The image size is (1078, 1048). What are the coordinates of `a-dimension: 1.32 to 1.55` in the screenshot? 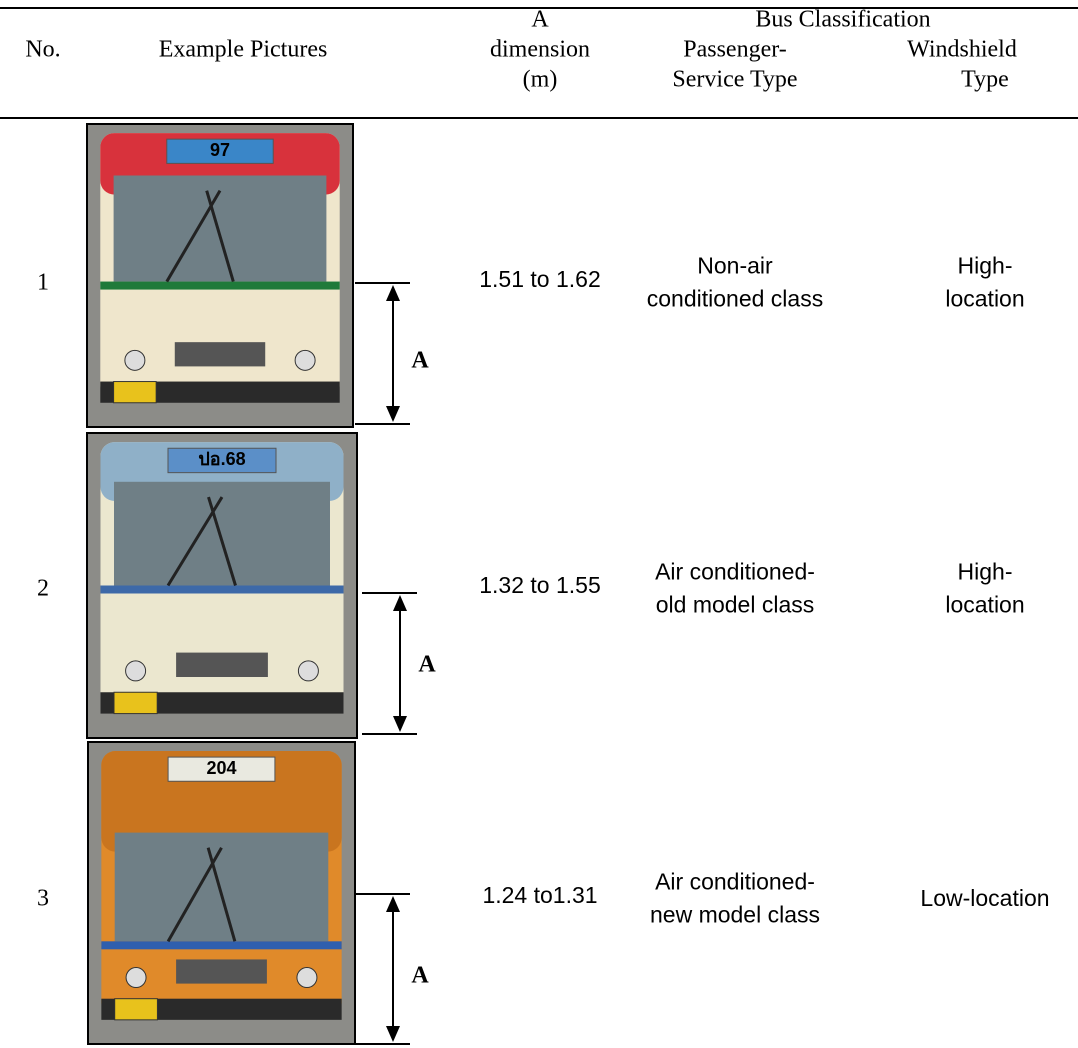 It's located at (540, 585).